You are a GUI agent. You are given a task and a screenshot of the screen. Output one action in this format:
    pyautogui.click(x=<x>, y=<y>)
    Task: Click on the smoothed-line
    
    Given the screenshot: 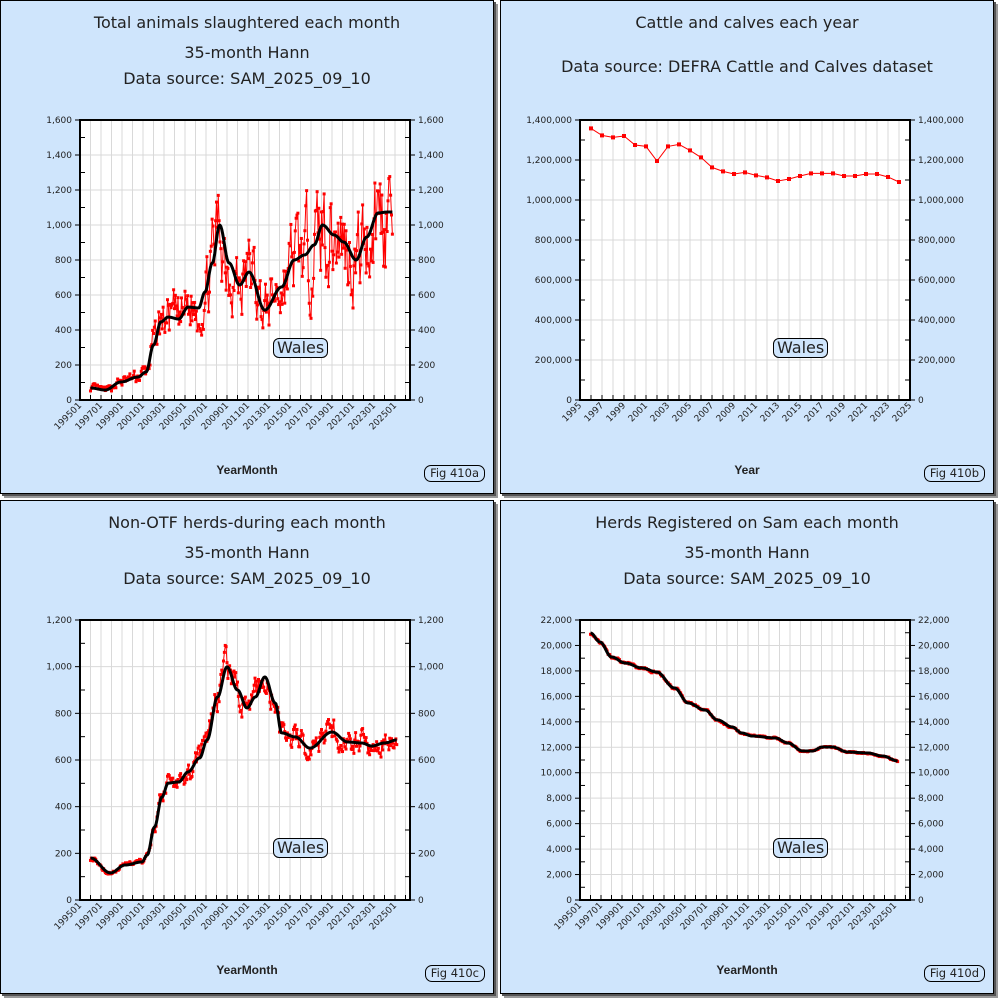 What is the action you would take?
    pyautogui.click(x=243, y=770)
    